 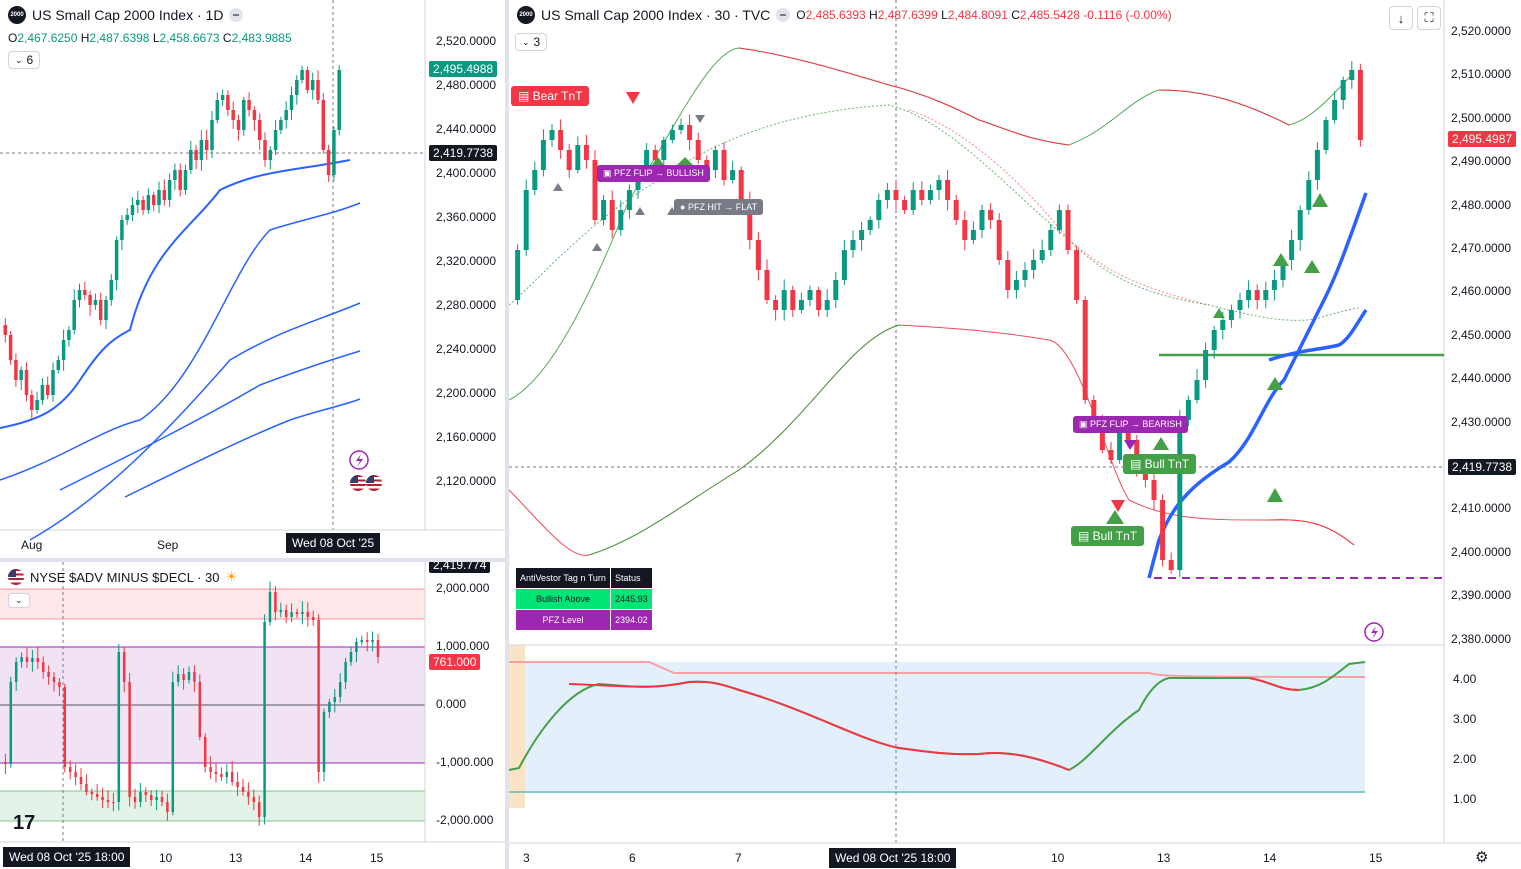 I want to click on breadth-chart-header: NYSE $ADV MINUS $DECL · 30 ☀, so click(x=122, y=577).